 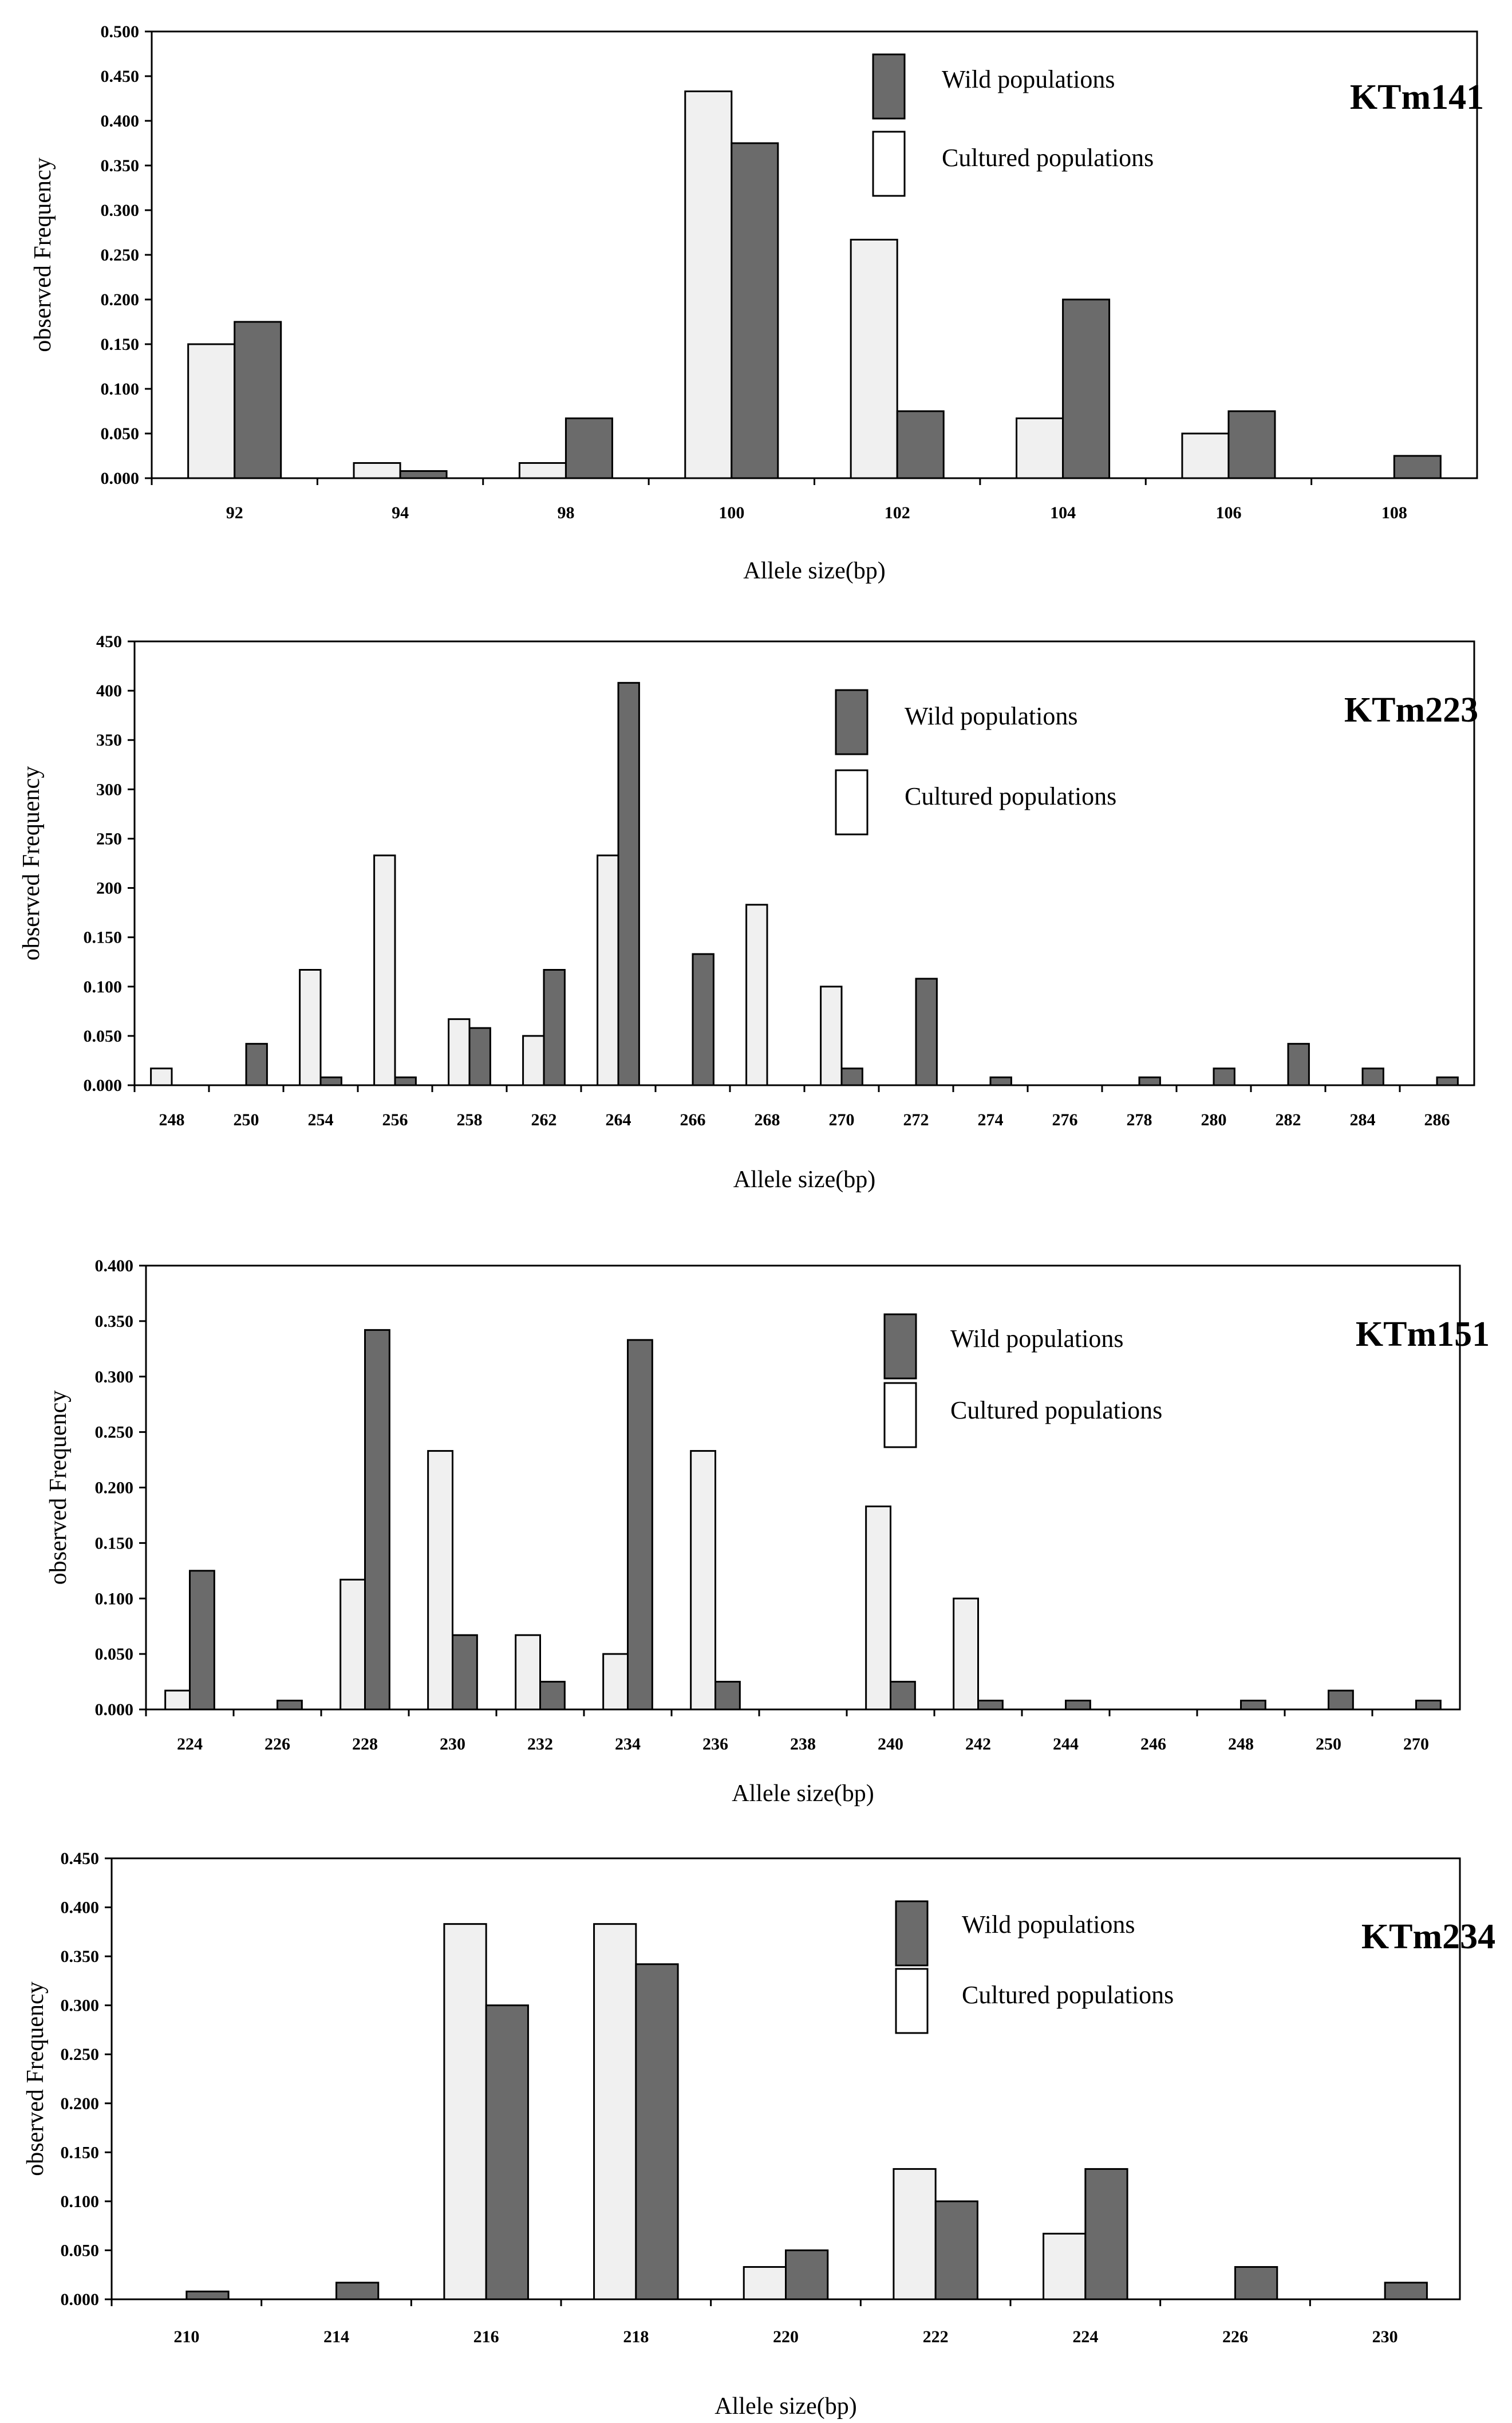 I want to click on x-tick-label: 284, so click(x=1363, y=1119).